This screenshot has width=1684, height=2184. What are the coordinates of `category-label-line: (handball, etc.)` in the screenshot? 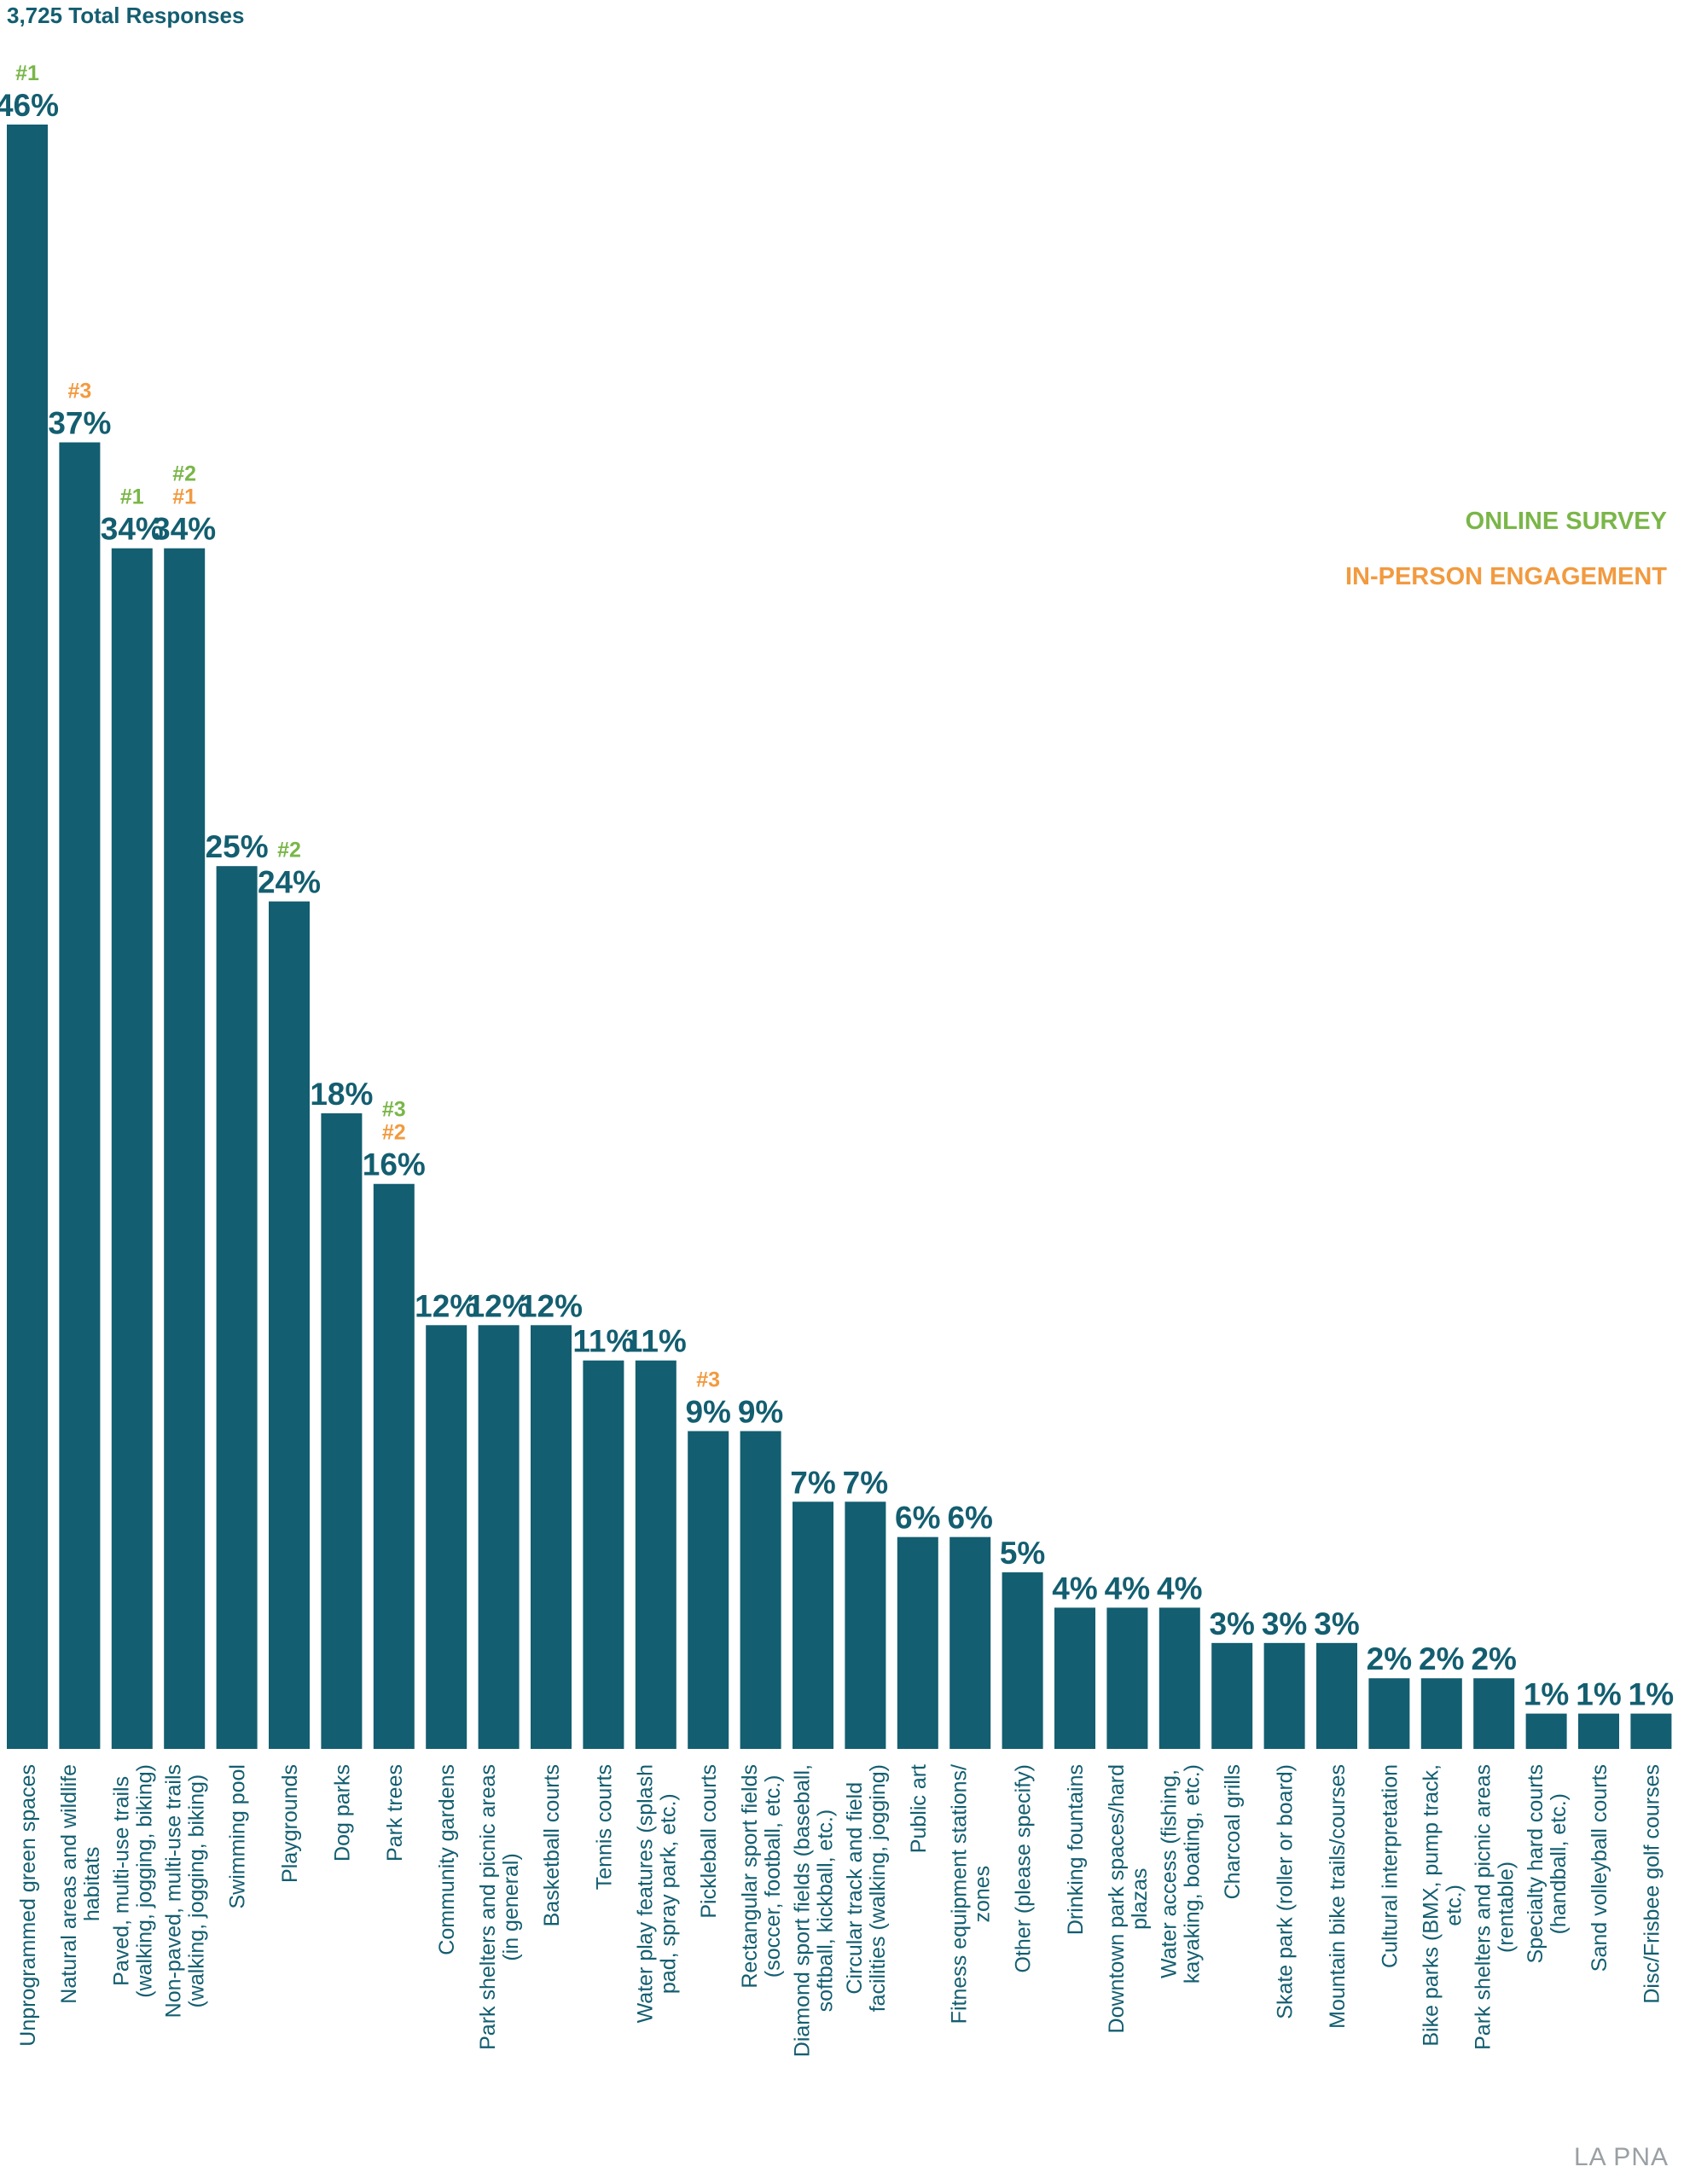 It's located at (1559, 1864).